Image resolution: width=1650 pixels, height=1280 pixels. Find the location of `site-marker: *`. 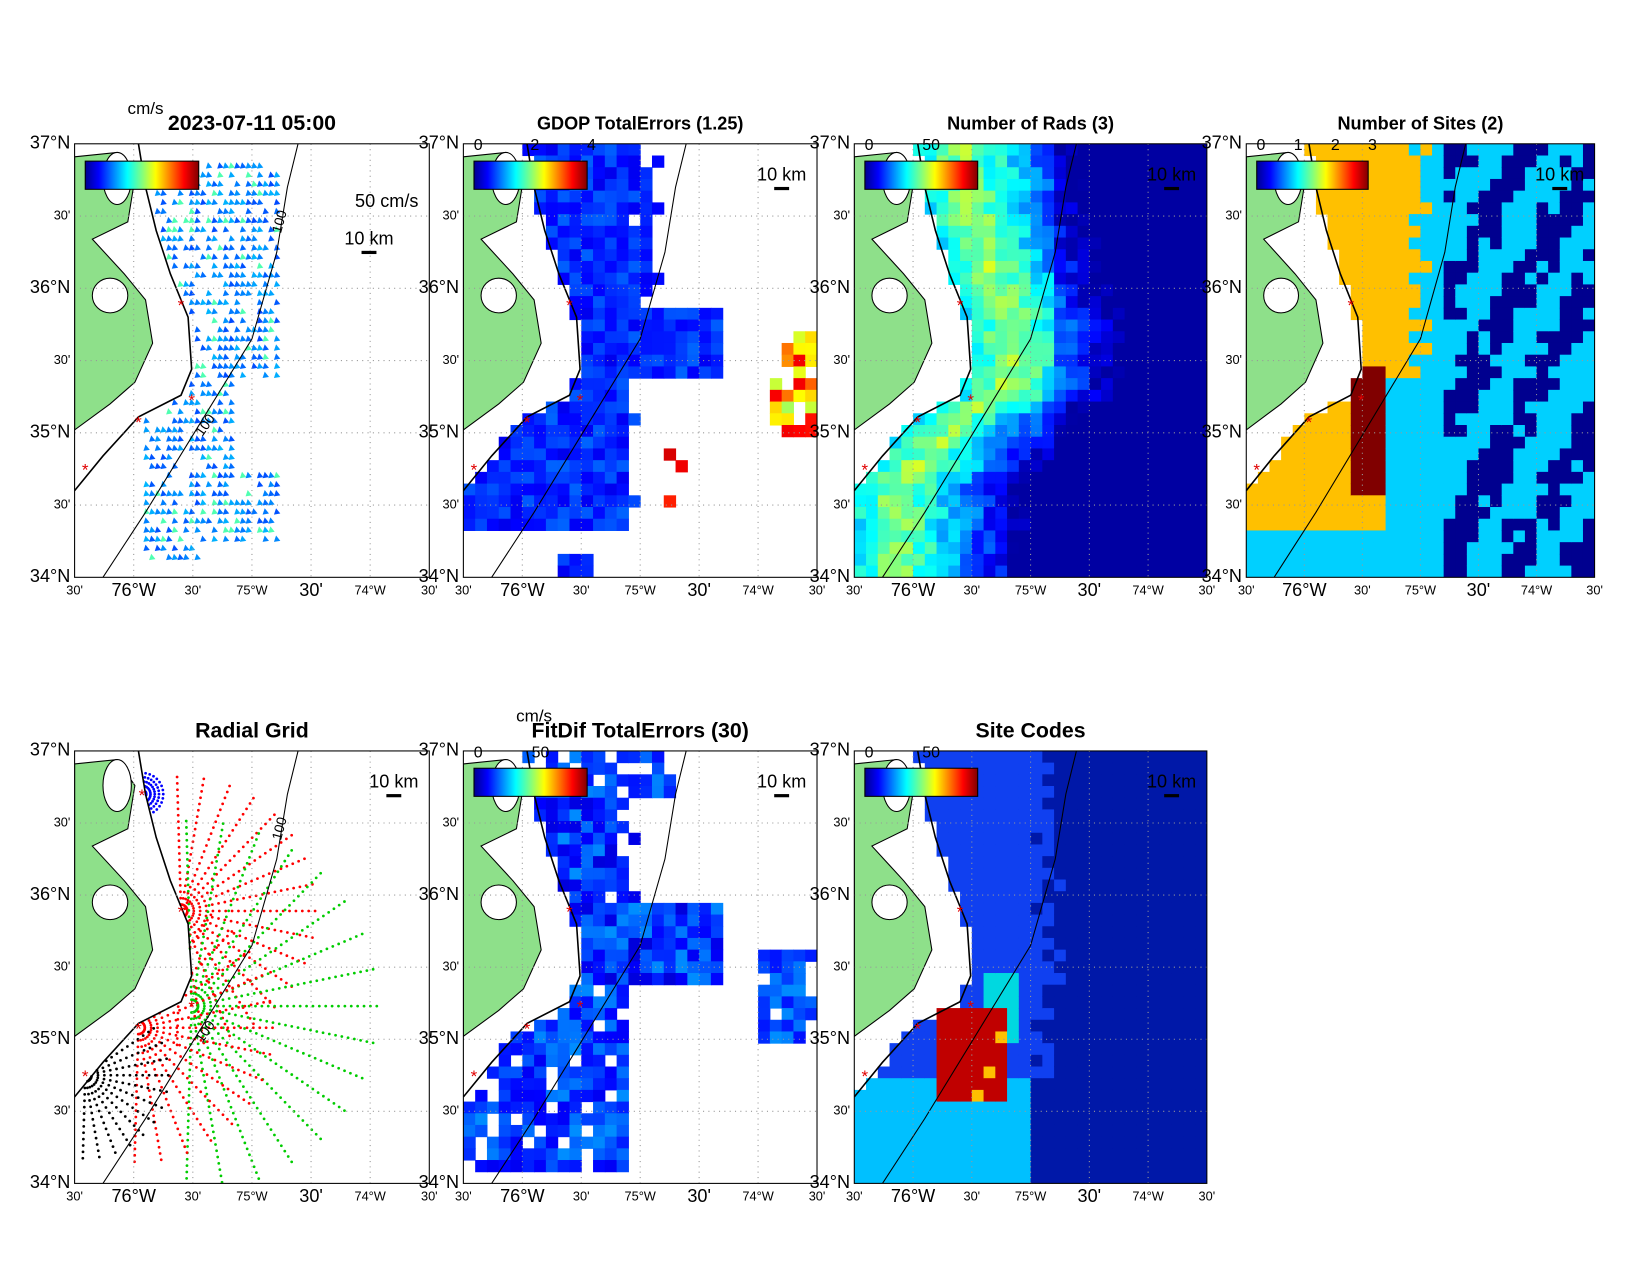

site-marker: * is located at coordinates (917, 422).